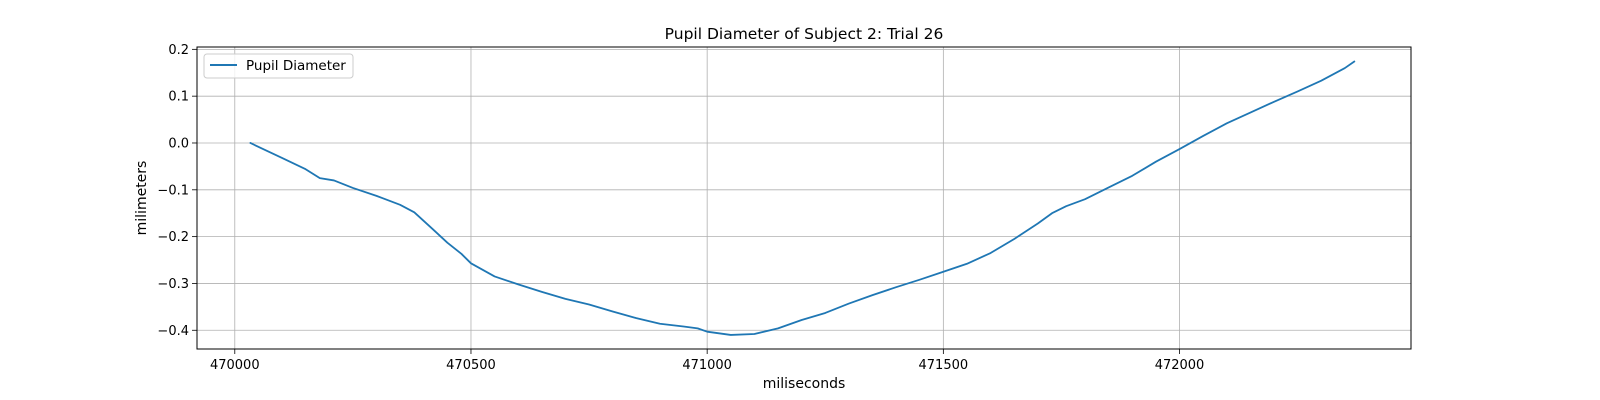  What do you see at coordinates (173, 190) in the screenshot?
I see `y-tick-label: −0.1` at bounding box center [173, 190].